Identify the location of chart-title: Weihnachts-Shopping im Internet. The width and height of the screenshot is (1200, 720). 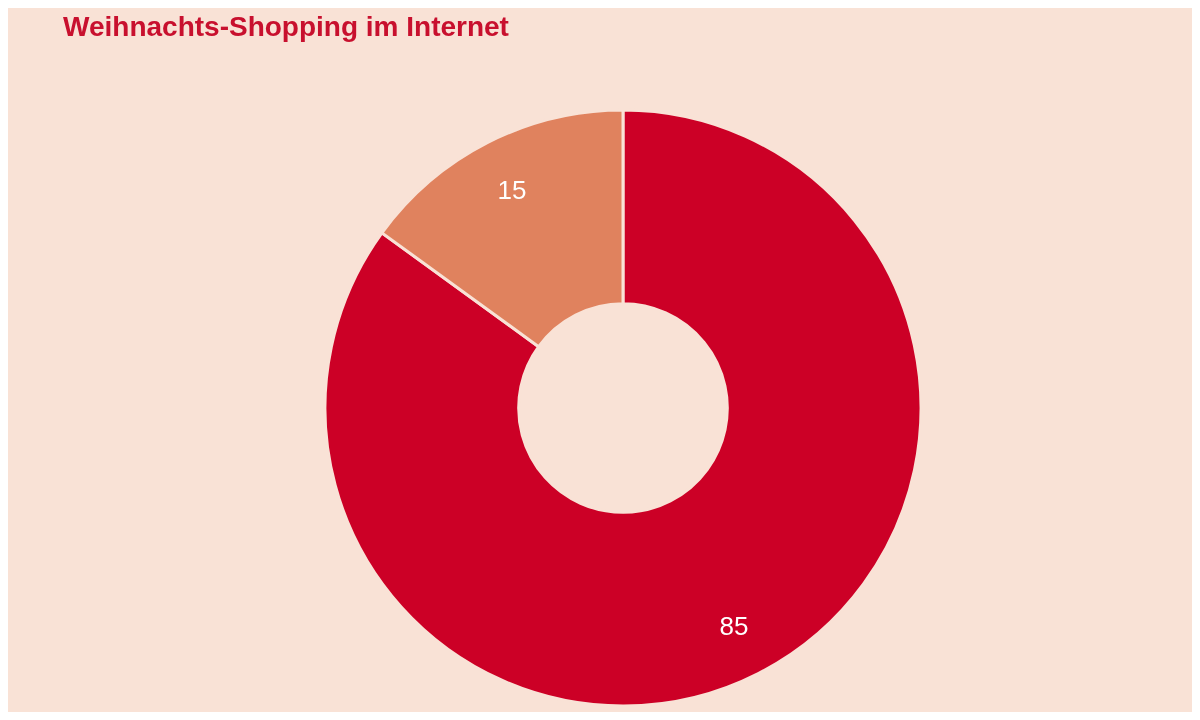
(286, 26).